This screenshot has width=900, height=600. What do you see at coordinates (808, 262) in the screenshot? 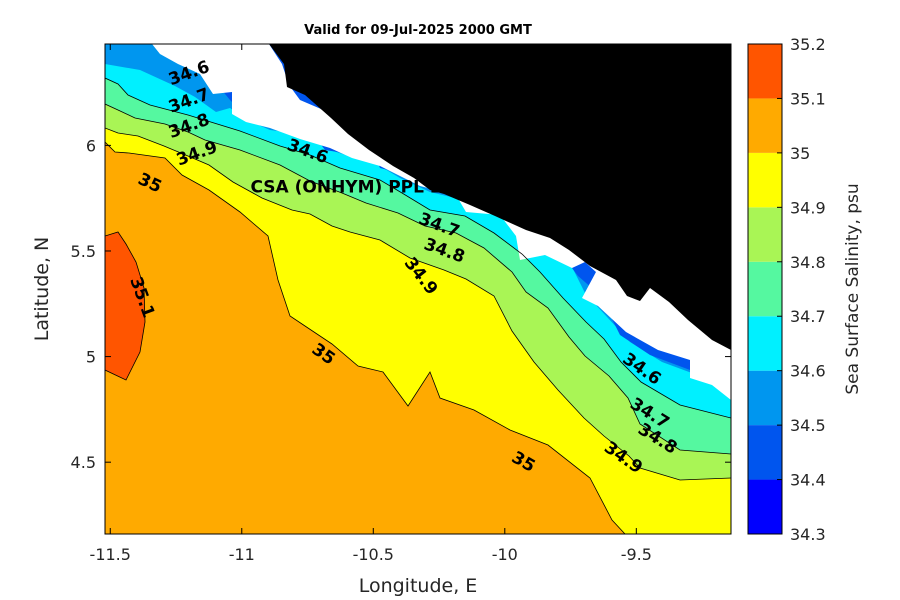
I see `colorbar-tick-label: 34.8` at bounding box center [808, 262].